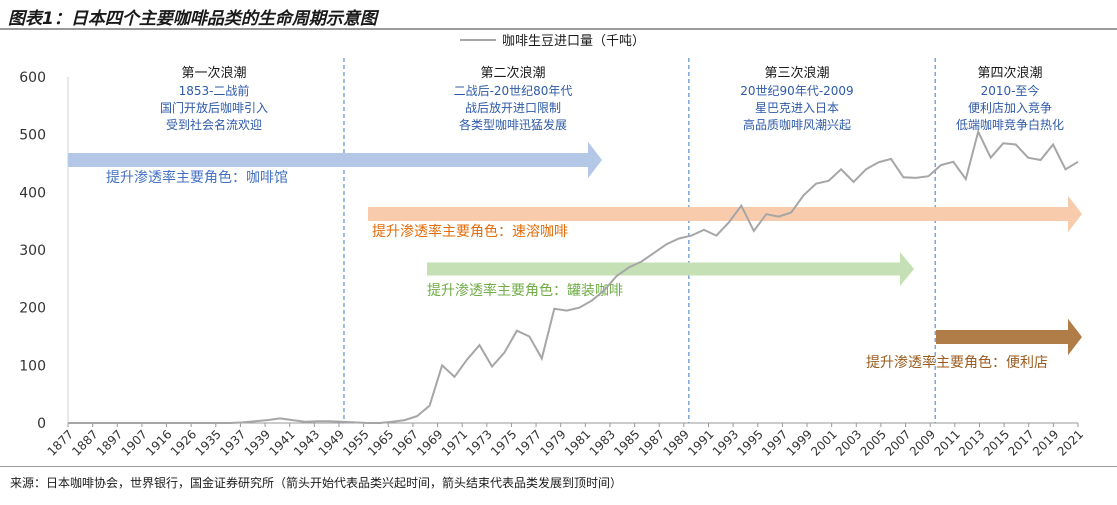 This screenshot has width=1117, height=505. I want to click on y-tick-label: 300, so click(32, 251).